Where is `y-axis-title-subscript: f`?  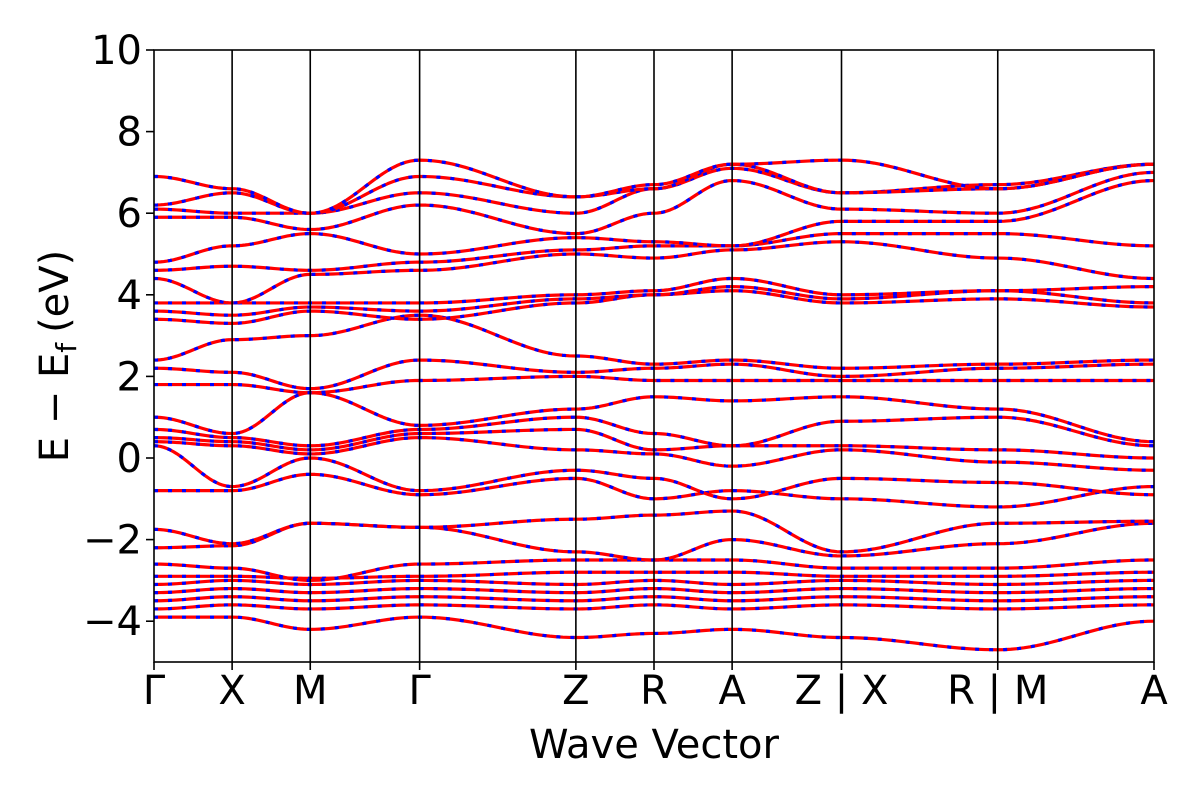 y-axis-title-subscript: f is located at coordinates (66, 347).